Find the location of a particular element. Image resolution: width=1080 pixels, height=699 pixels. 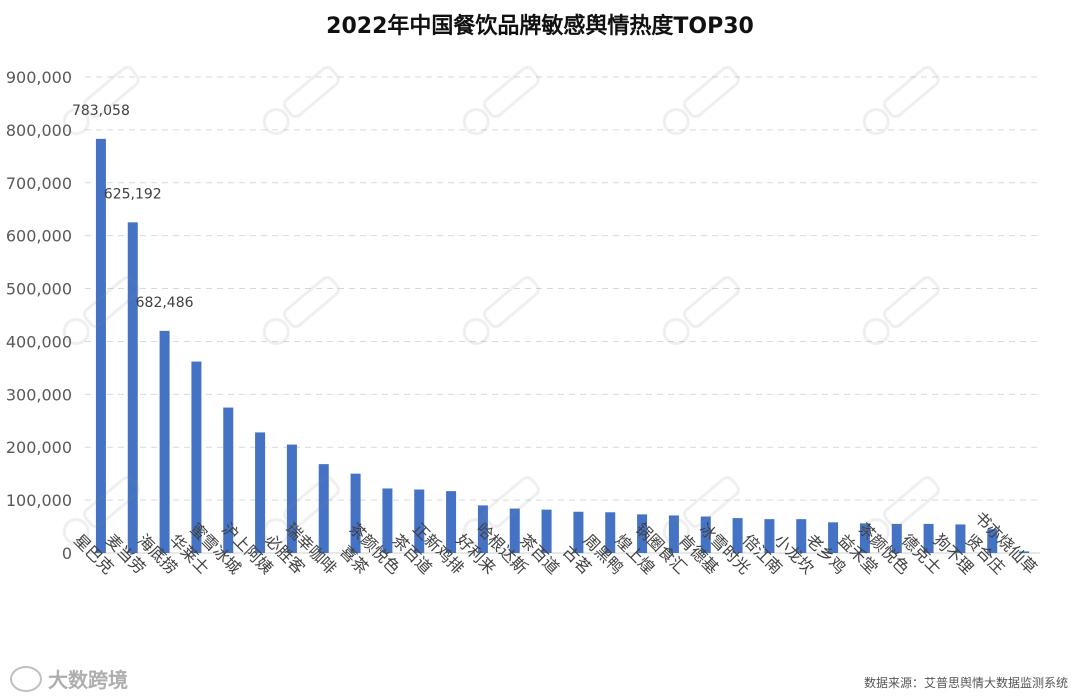

source-note: 数据来源：艾普思舆情大数据监测系统 is located at coordinates (965, 683).